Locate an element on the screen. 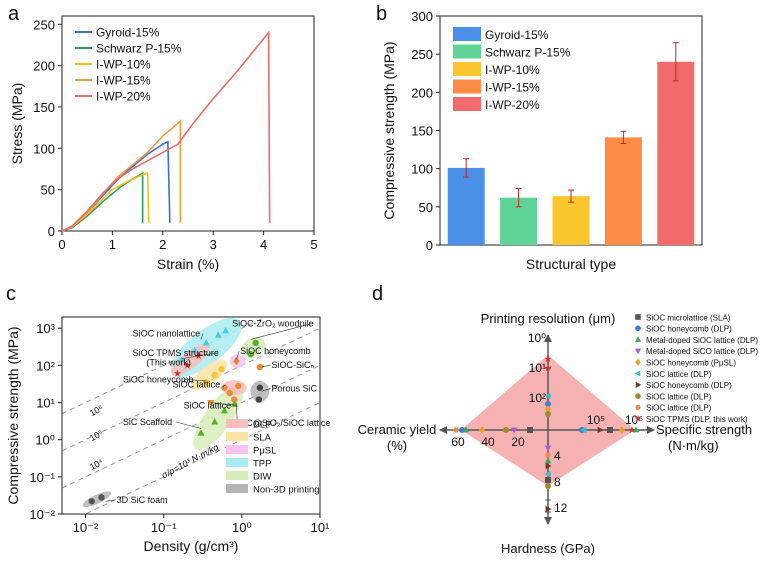 The image size is (770, 563). legend-label: Non-3D printing is located at coordinates (286, 490).